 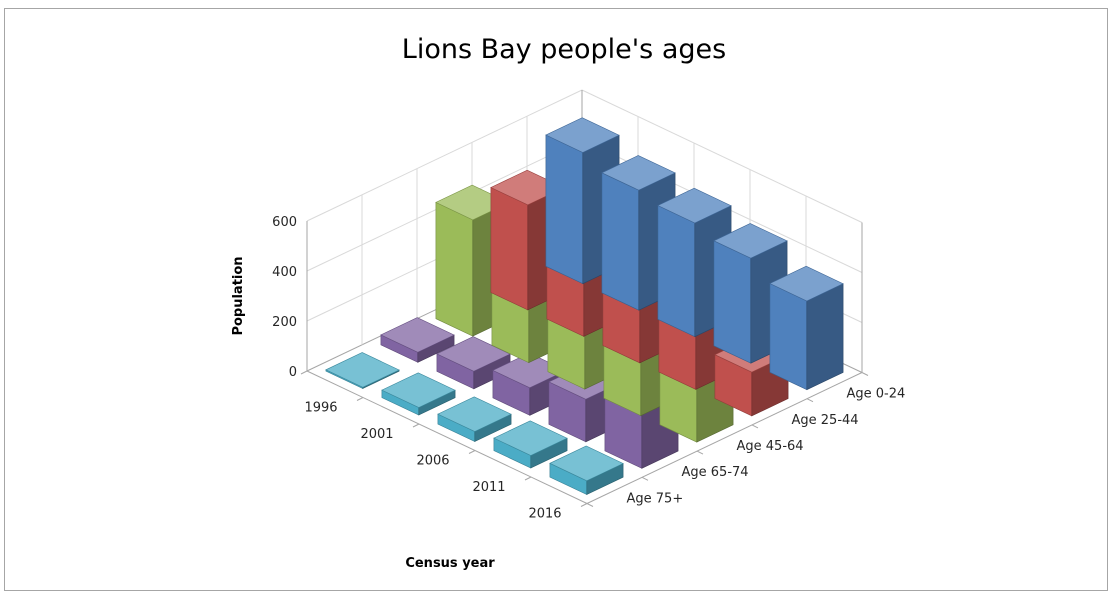 I want to click on x-tick-label: 2011, so click(x=488, y=487).